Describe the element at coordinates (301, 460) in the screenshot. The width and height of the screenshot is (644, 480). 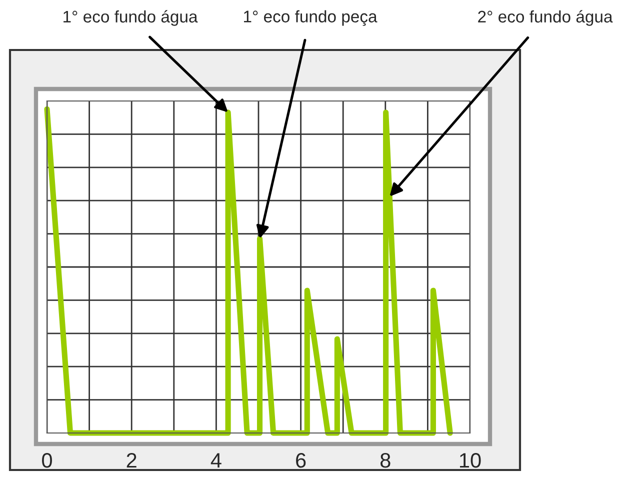
I see `x-tick-label: 6` at that location.